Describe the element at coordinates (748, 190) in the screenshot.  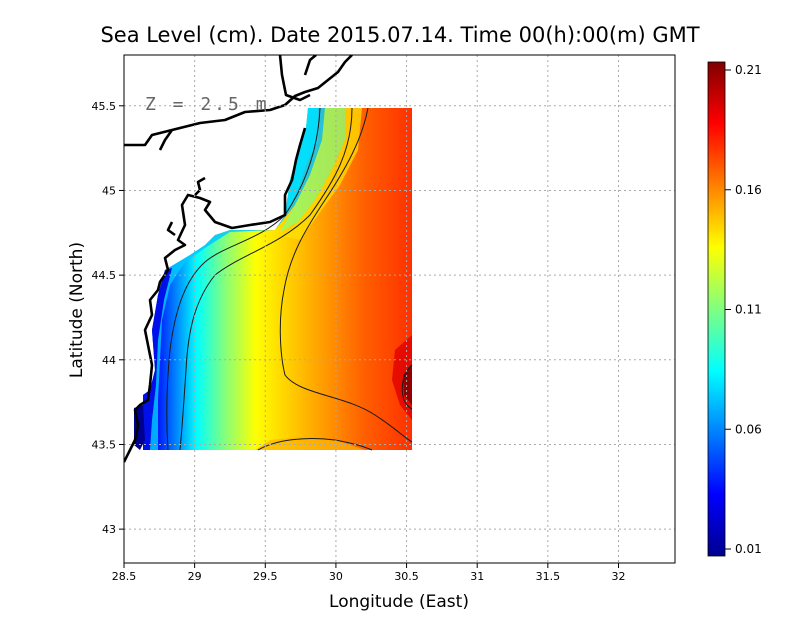
I see `colorbar-tick-label: 0.16` at that location.